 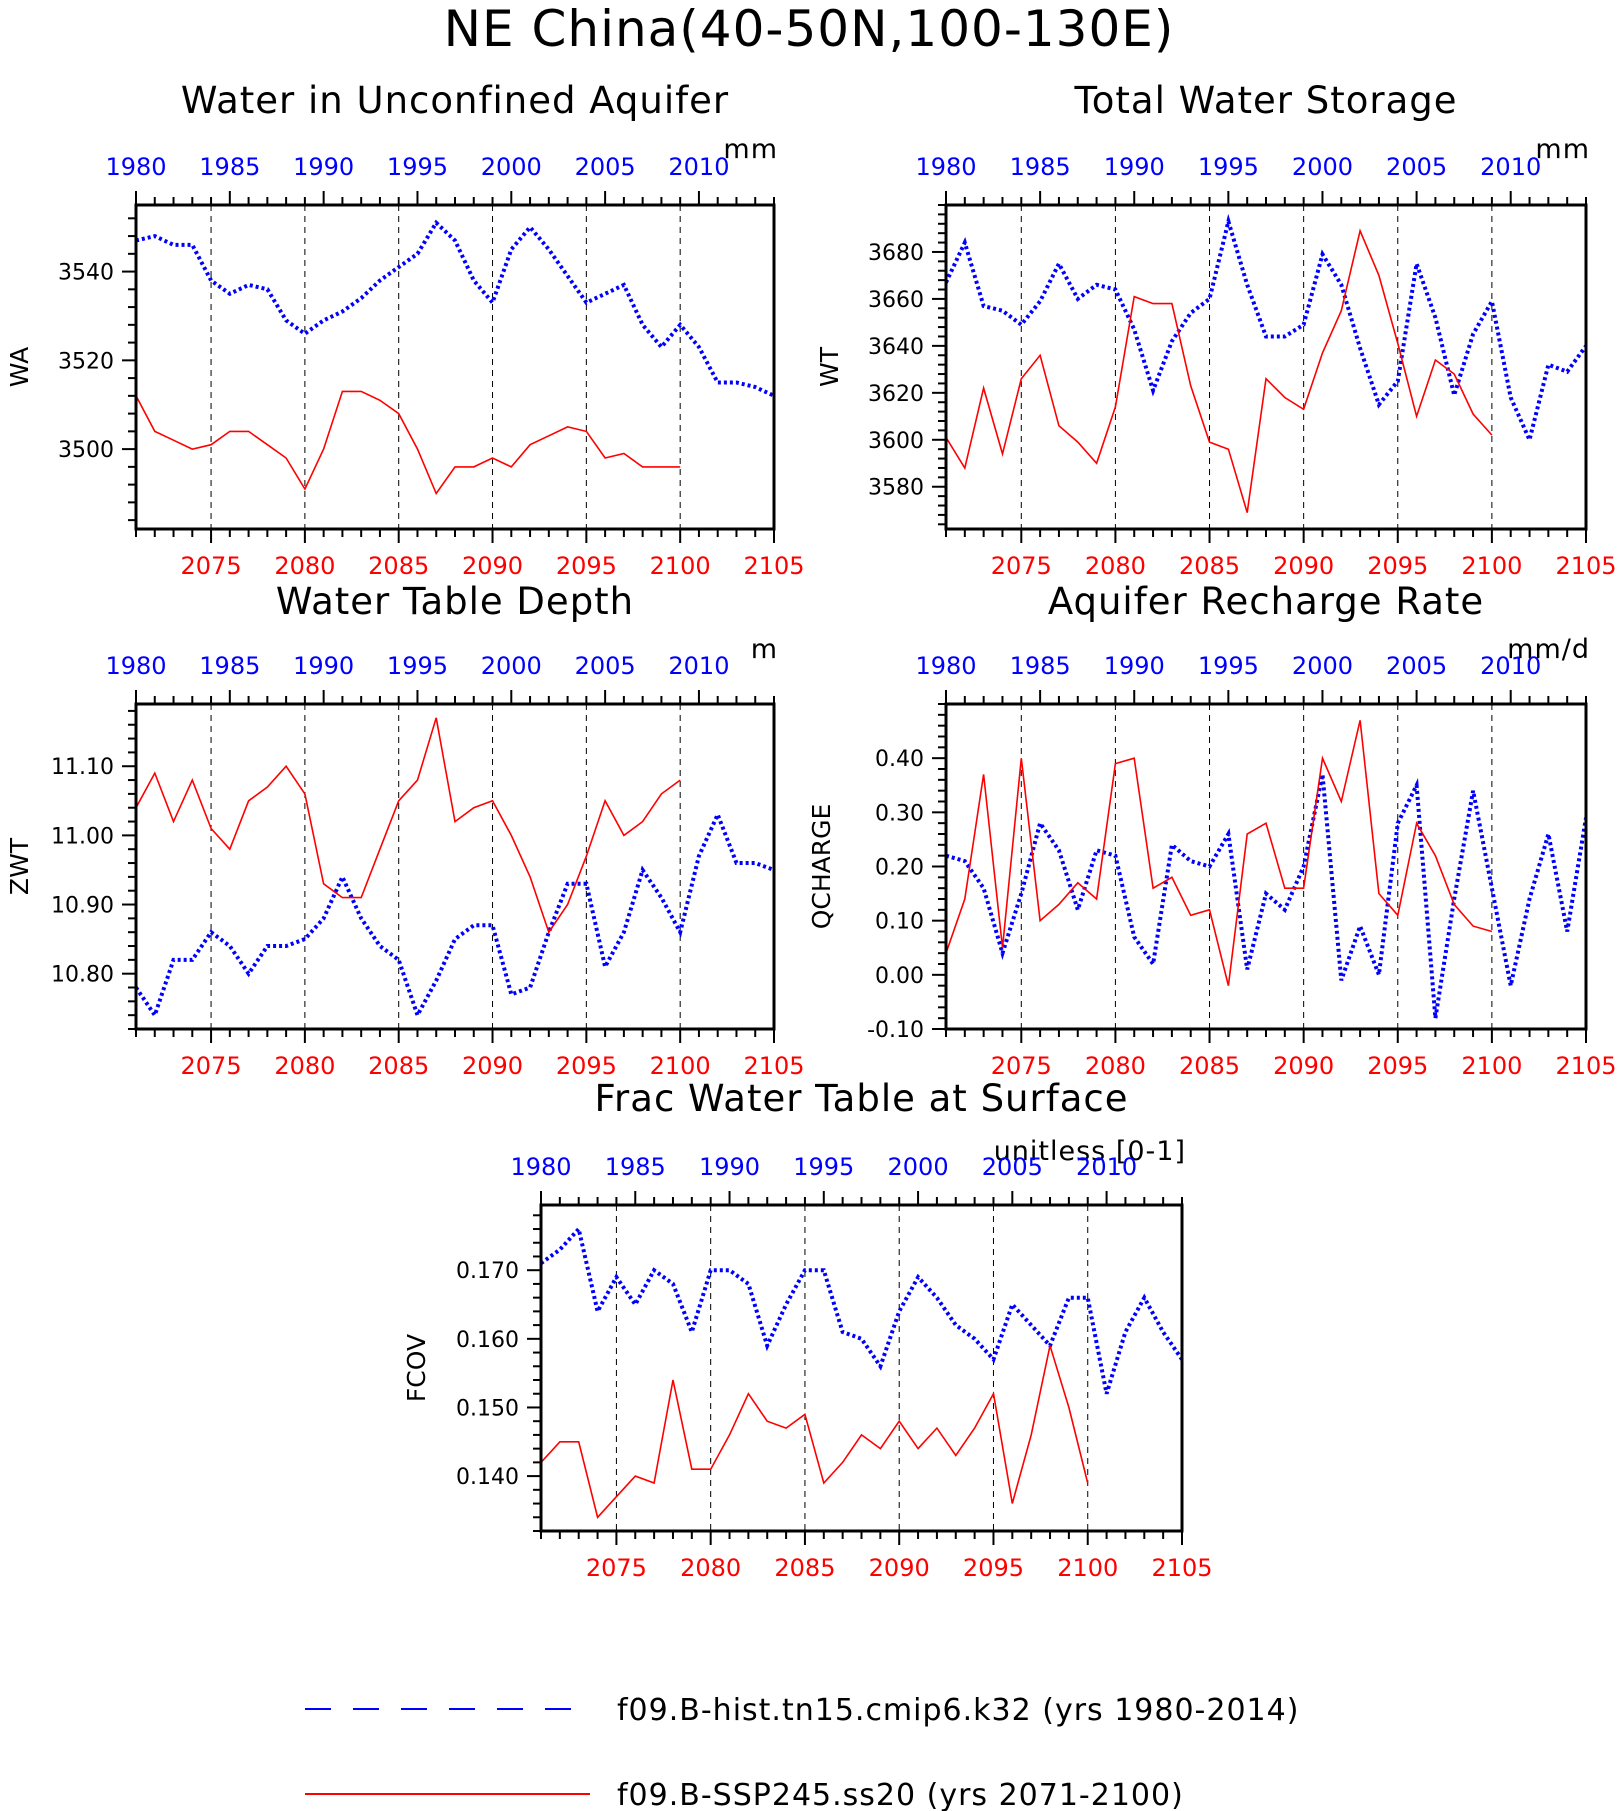 I want to click on y-tick-label: 0.00, so click(x=899, y=976).